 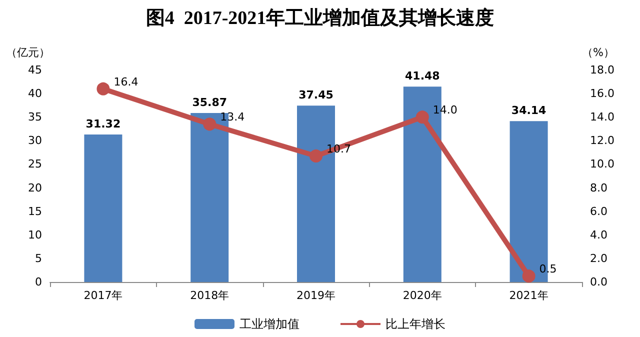 I want to click on data-label: 0.5, so click(x=548, y=269).